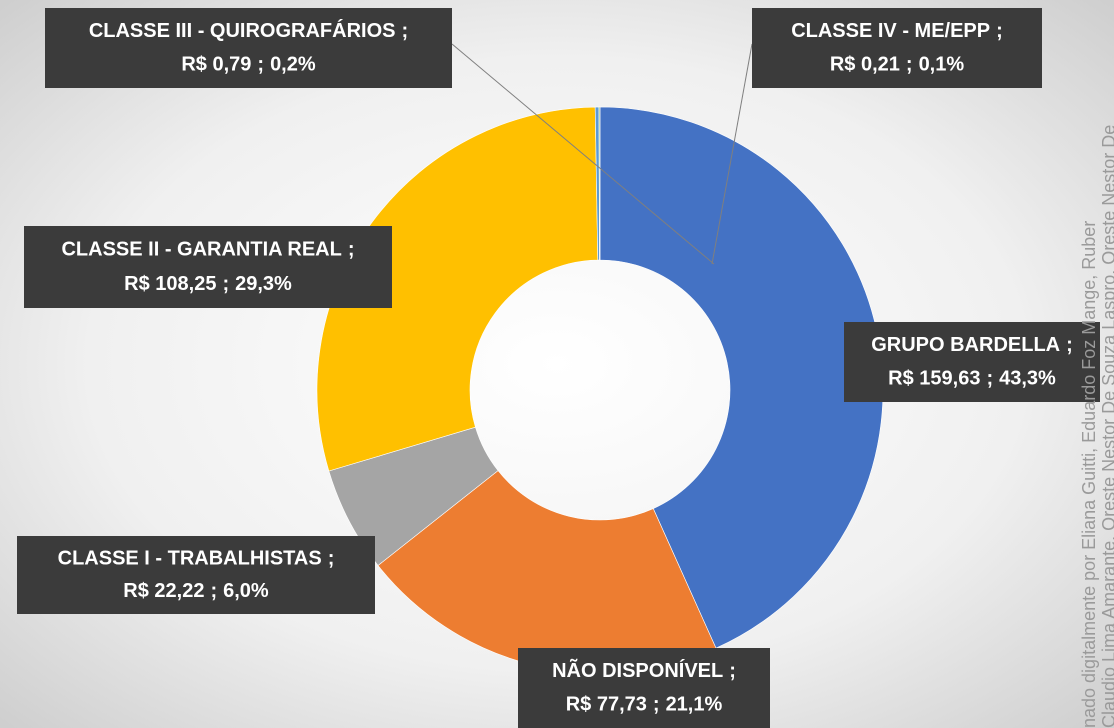 Image resolution: width=1114 pixels, height=728 pixels. What do you see at coordinates (190, 559) in the screenshot?
I see `category-name: CLASSE I - TRABALHISTAS` at bounding box center [190, 559].